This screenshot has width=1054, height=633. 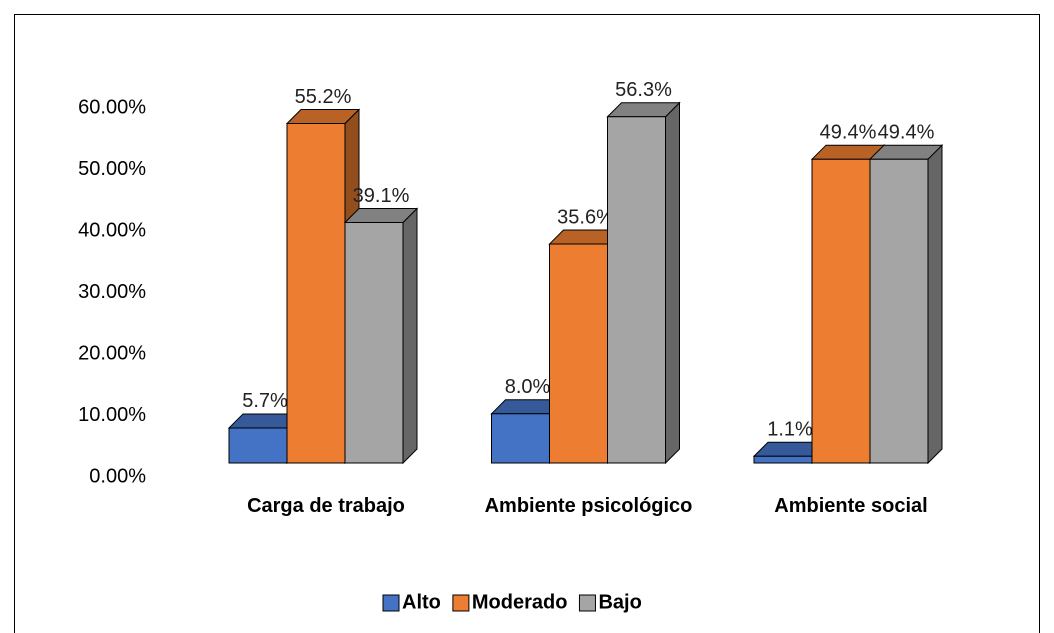 What do you see at coordinates (112, 107) in the screenshot?
I see `y-tick-label: 60.00%` at bounding box center [112, 107].